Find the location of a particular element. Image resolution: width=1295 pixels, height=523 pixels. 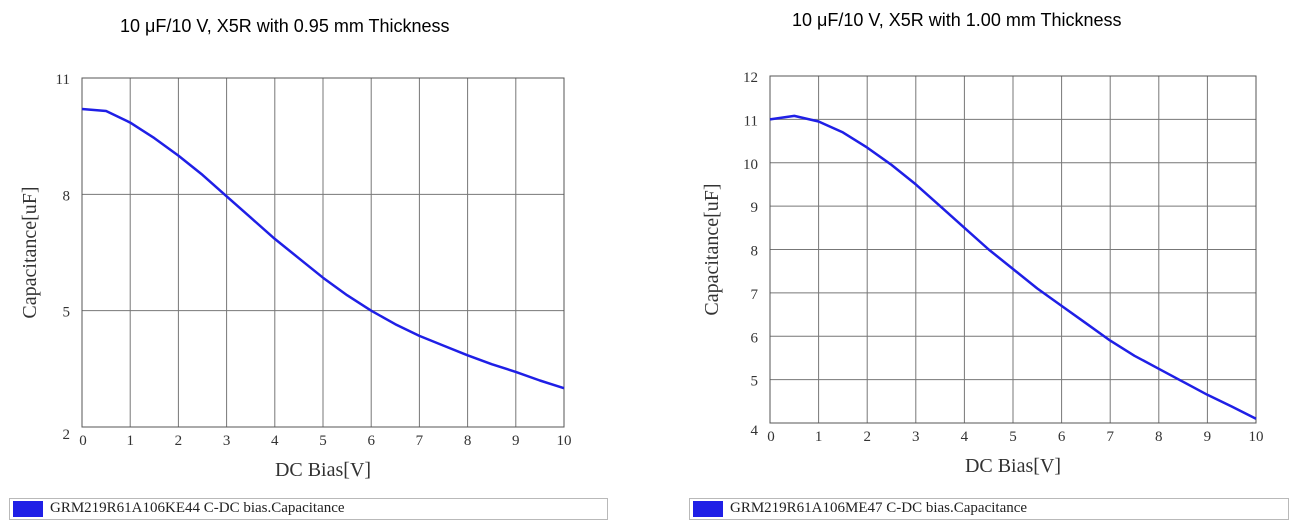

legend-swatch-left is located at coordinates (28, 509).